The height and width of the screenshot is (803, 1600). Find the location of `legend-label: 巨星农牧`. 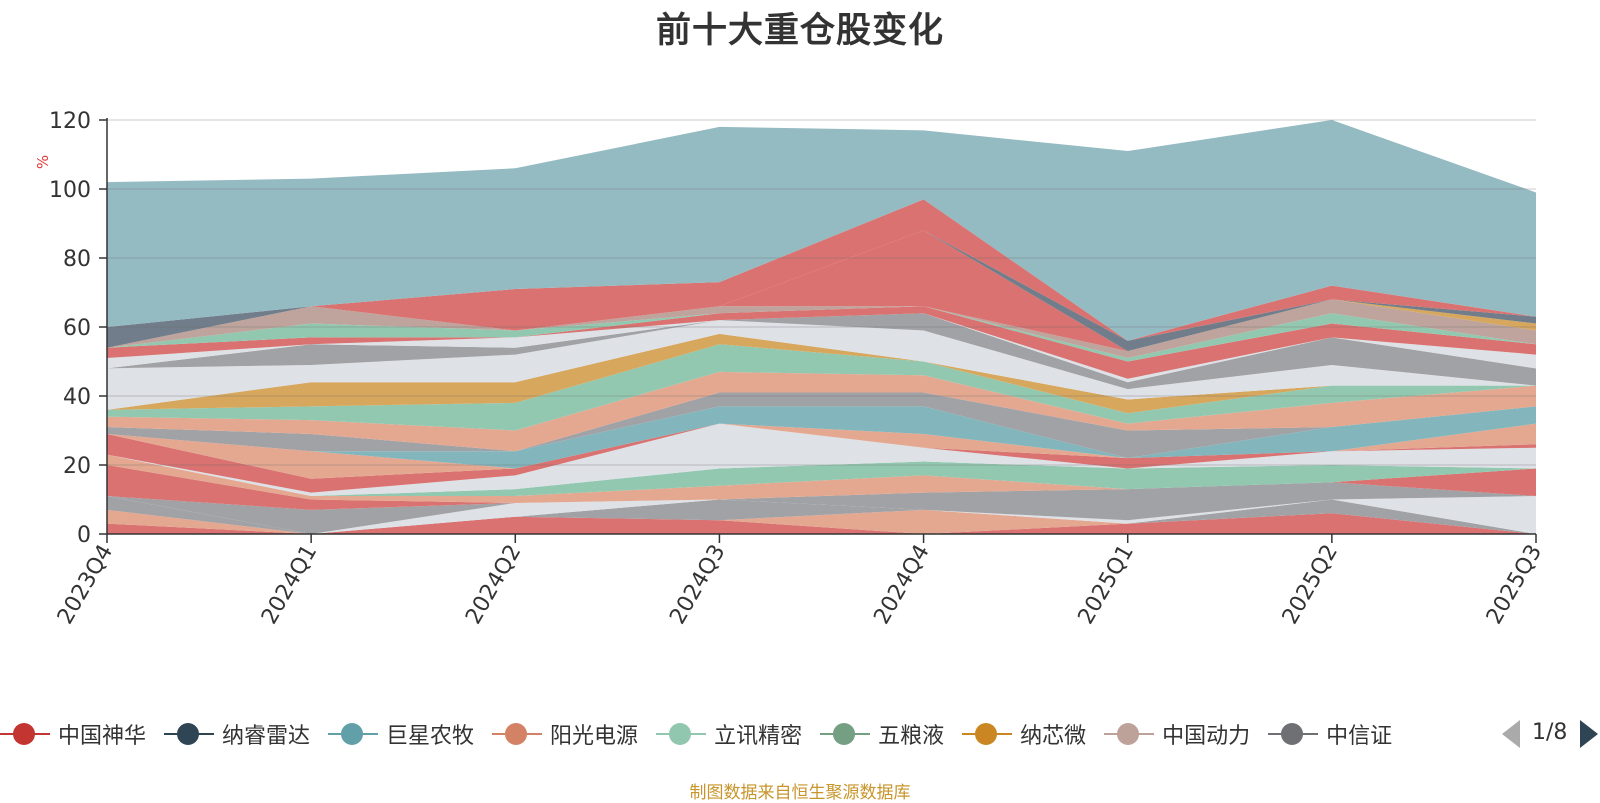

legend-label: 巨星农牧 is located at coordinates (430, 736).